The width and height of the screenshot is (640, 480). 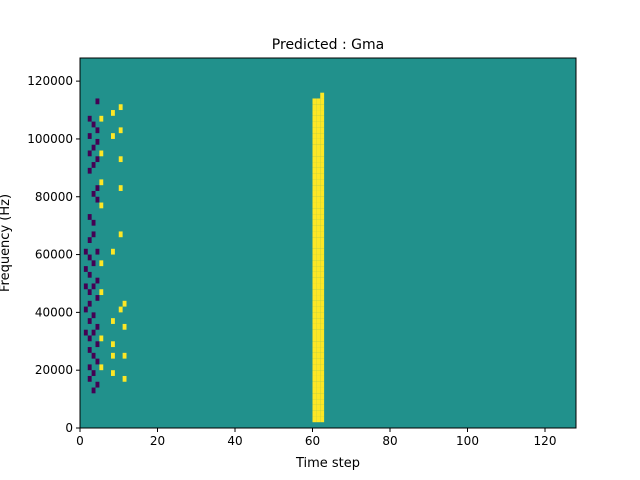 What do you see at coordinates (389, 441) in the screenshot?
I see `x-tick-label: 80` at bounding box center [389, 441].